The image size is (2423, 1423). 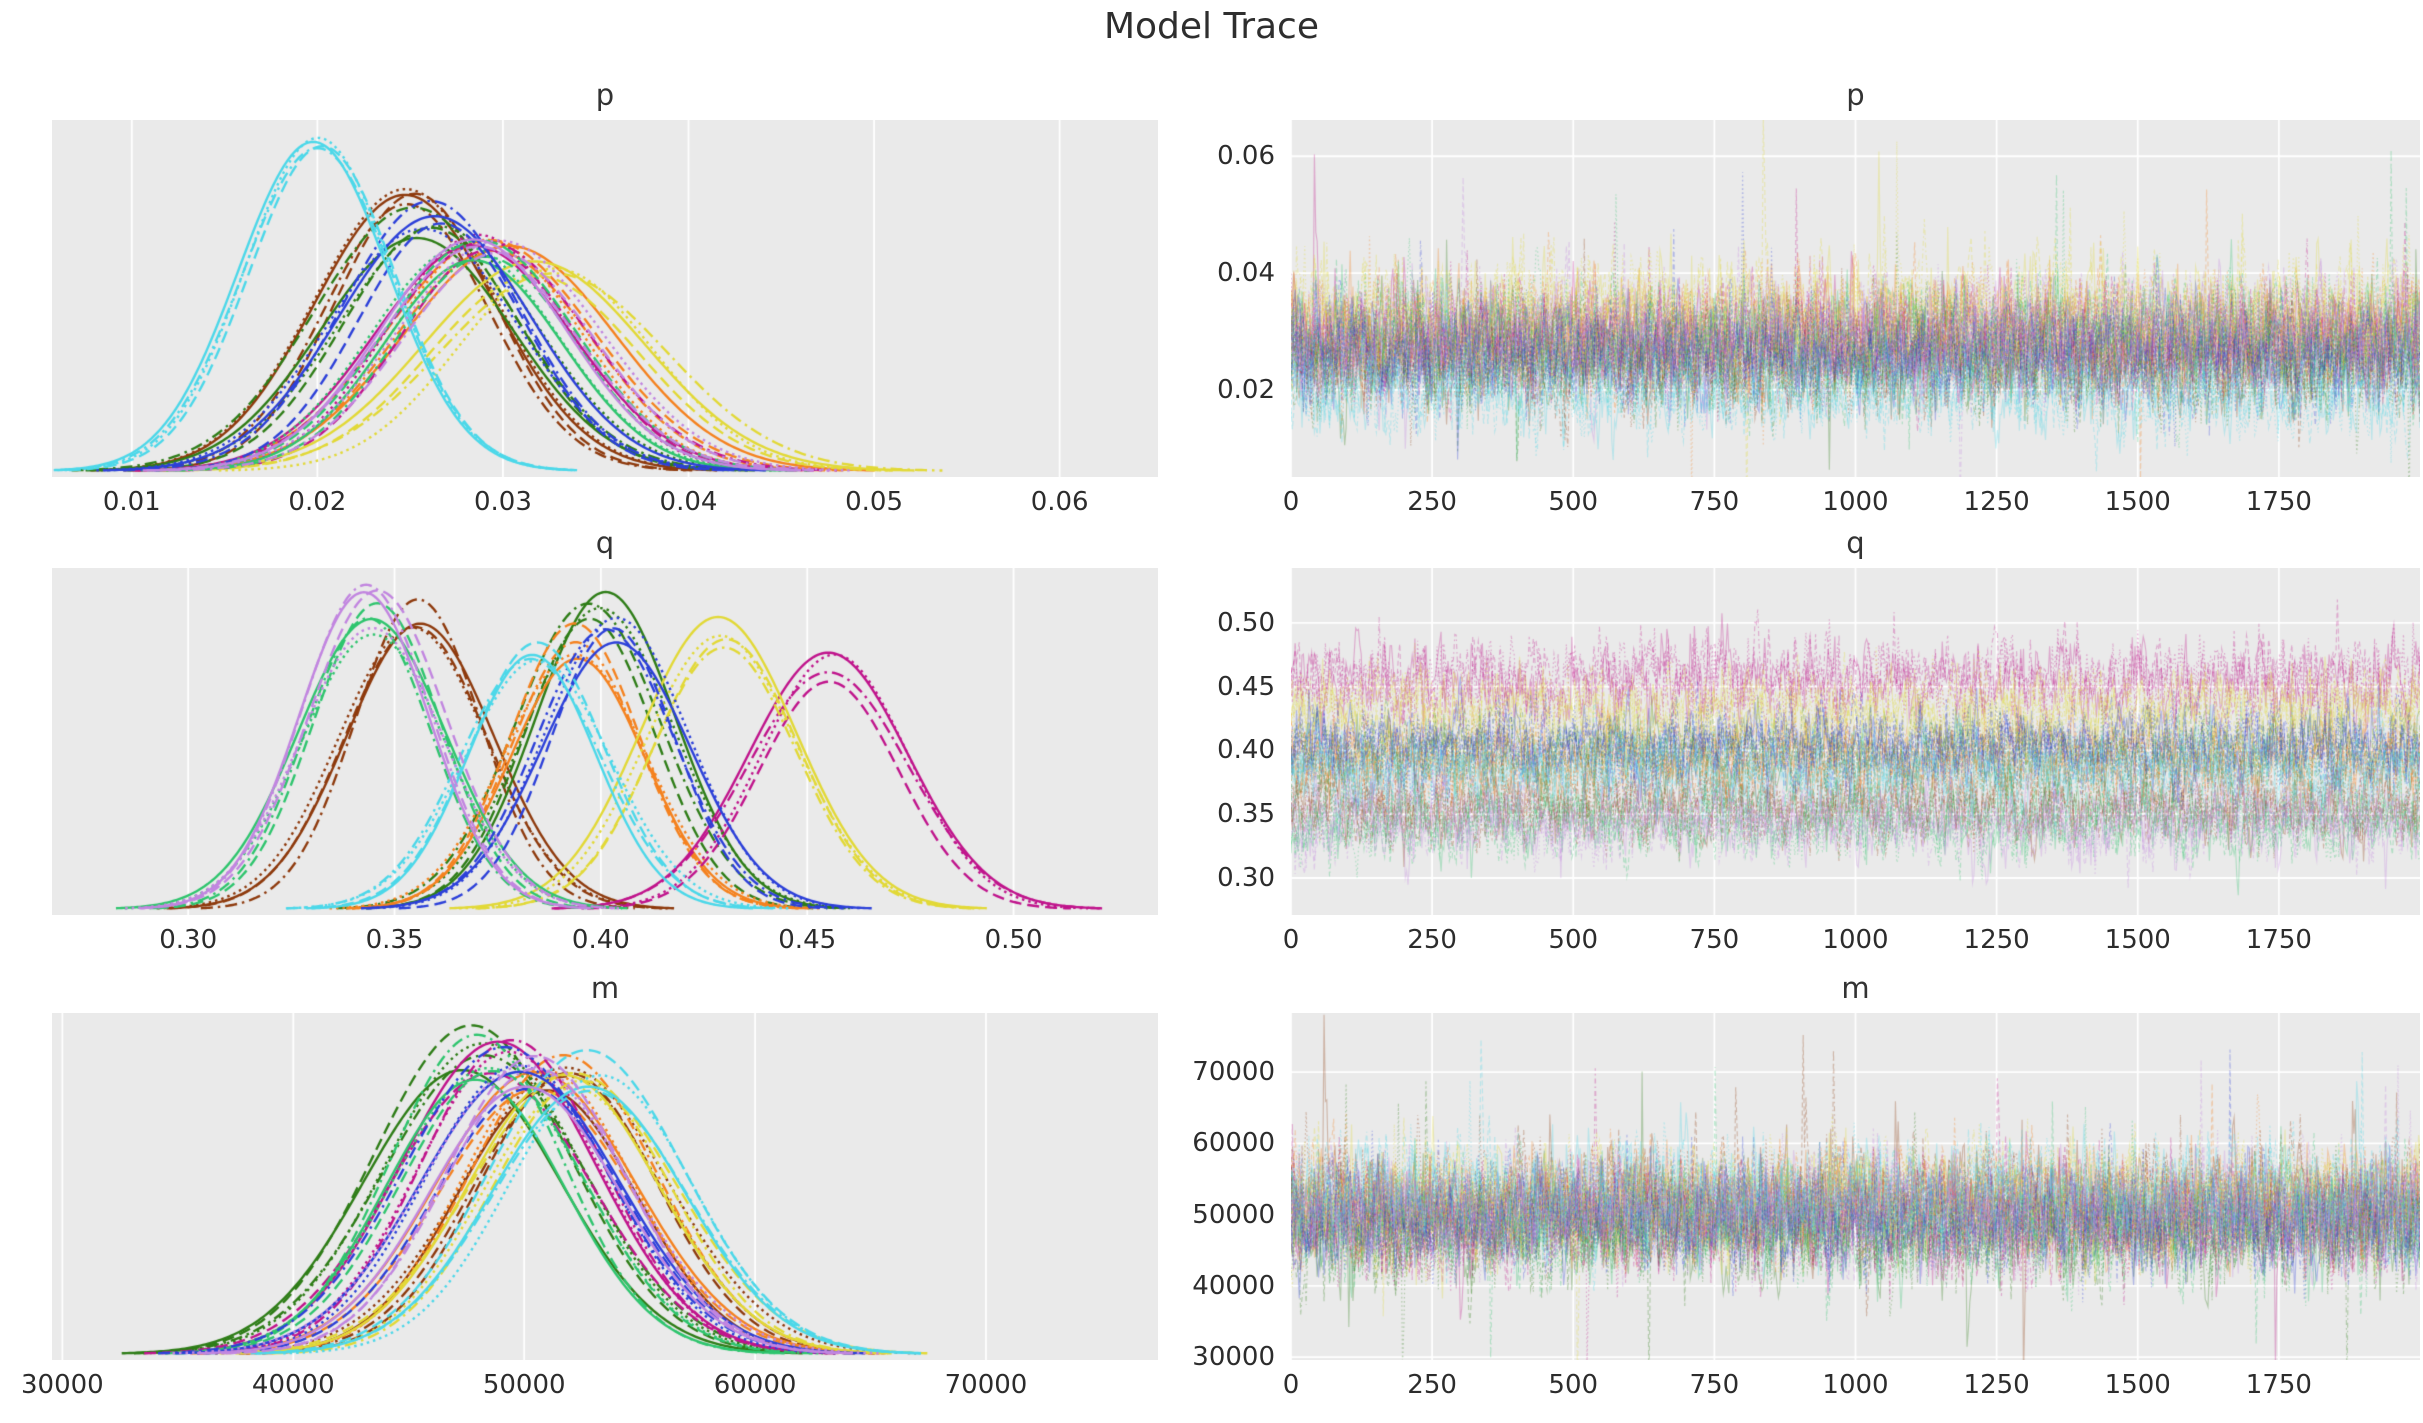 What do you see at coordinates (986, 1385) in the screenshot?
I see `x-tick-label: 70000` at bounding box center [986, 1385].